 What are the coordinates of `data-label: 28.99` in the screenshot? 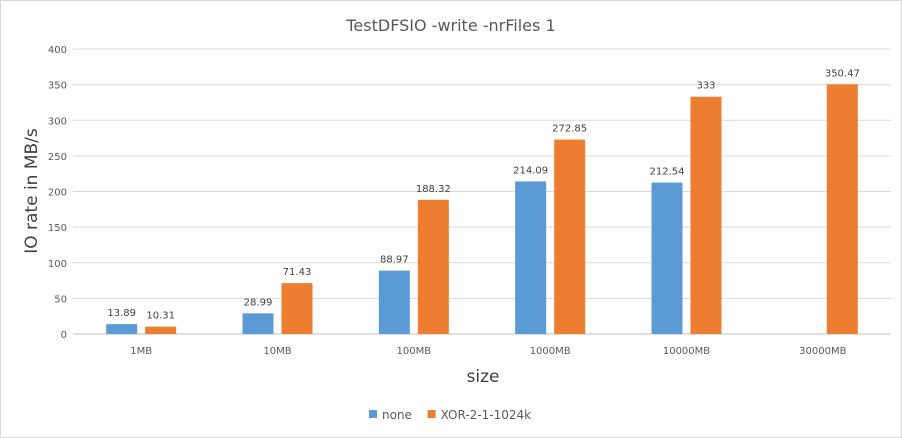 It's located at (258, 302).